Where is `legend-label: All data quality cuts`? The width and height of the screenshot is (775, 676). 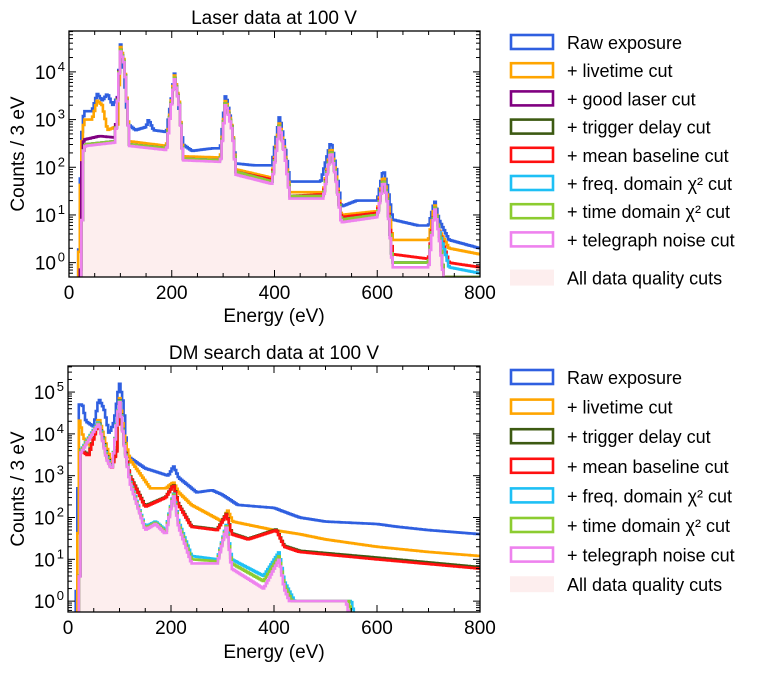 legend-label: All data quality cuts is located at coordinates (644, 585).